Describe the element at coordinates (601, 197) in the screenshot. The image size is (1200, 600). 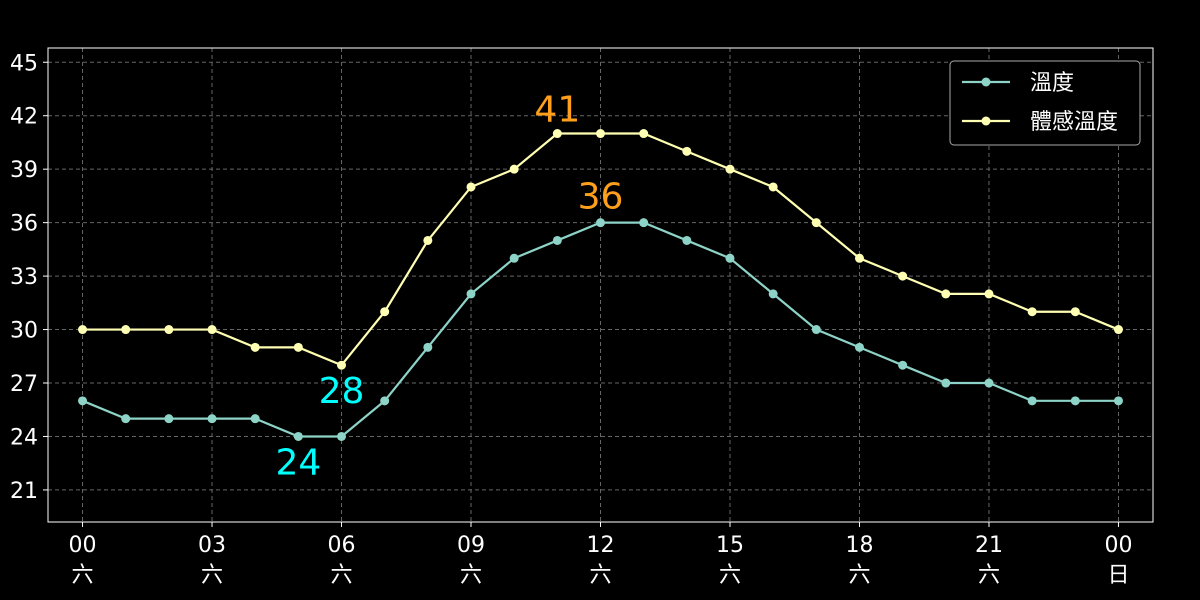
I see `annotation-max-temp: 36` at that location.